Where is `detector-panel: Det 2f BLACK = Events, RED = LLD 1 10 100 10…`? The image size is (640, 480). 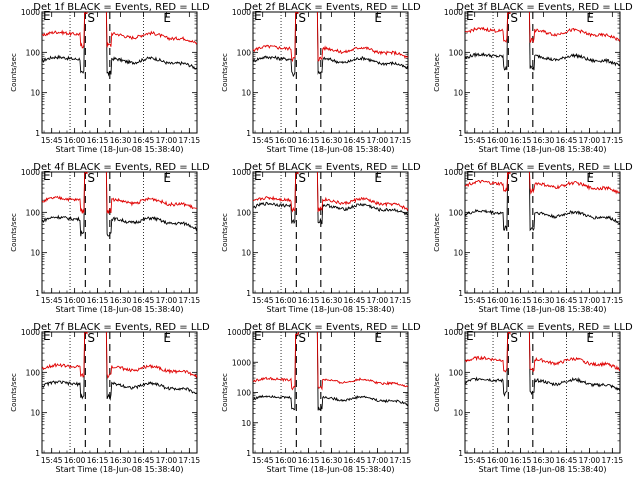
detector-panel: Det 2f BLACK = Events, RED = LLD 1 10 100 10… is located at coordinates (321, 78).